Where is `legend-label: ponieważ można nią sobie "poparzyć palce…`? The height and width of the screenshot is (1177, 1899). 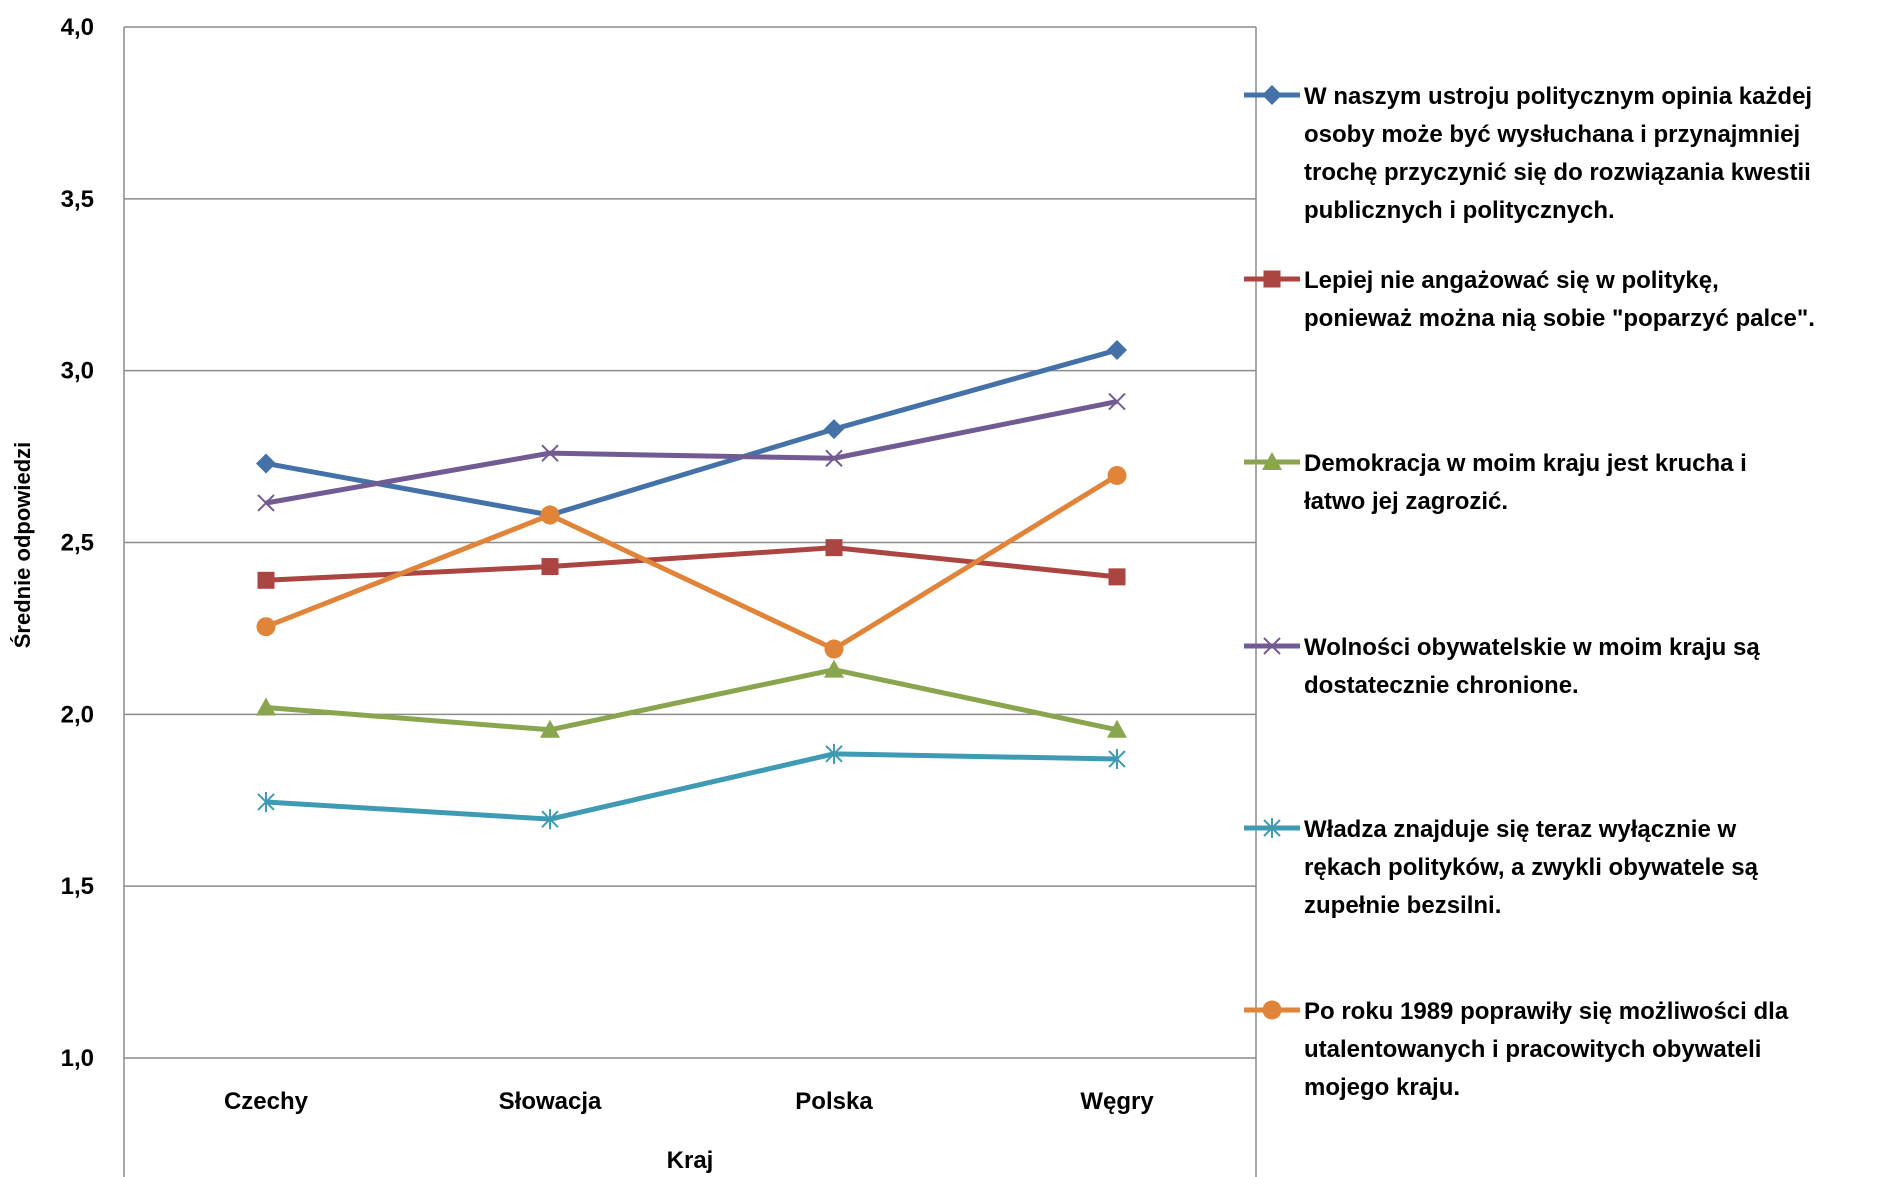 legend-label: ponieważ można nią sobie "poparzyć palce… is located at coordinates (1559, 318).